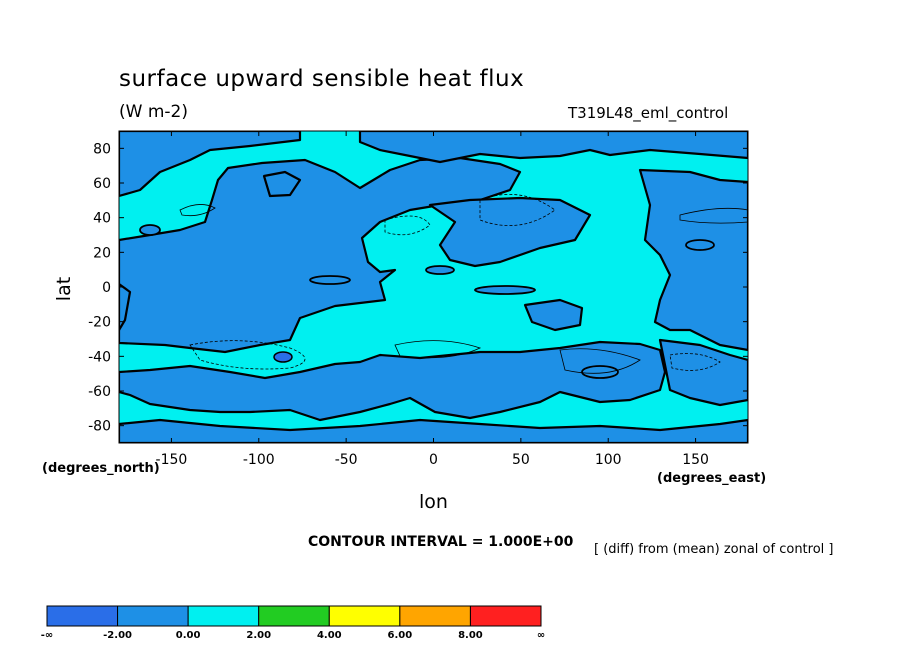  Describe the element at coordinates (714, 549) in the screenshot. I see `diff-note: [ (diff) from (mean) zonal of control ]` at that location.